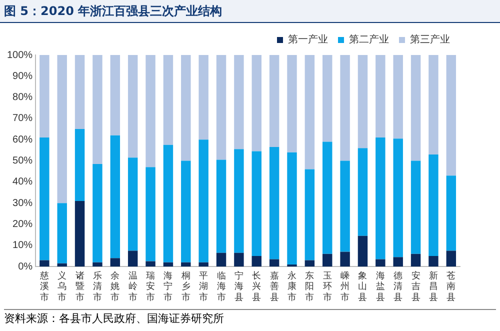 This screenshot has width=500, height=331. I want to click on y-tick-label: 70%, so click(22, 118).